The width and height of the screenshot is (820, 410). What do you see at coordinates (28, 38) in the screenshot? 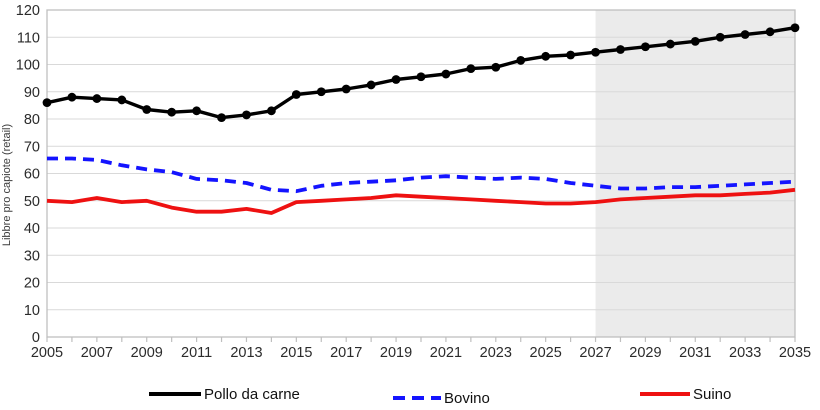
I see `y-tick-label: 110` at bounding box center [28, 38].